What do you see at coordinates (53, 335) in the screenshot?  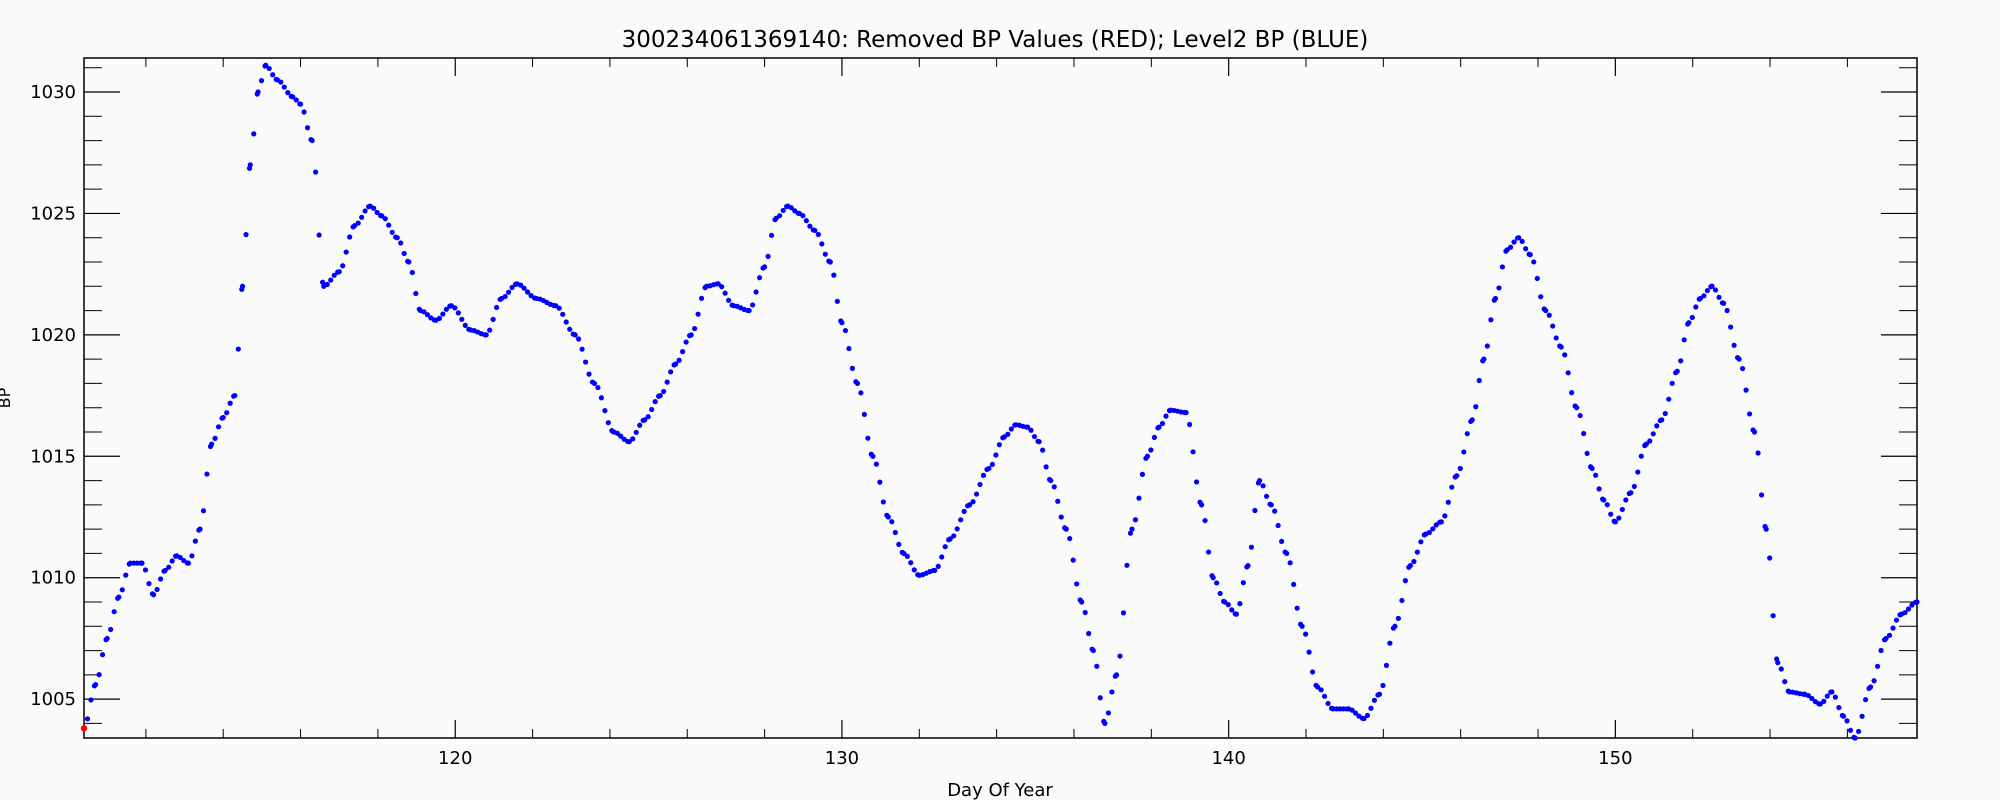 I see `y-tick-label: 1020` at bounding box center [53, 335].